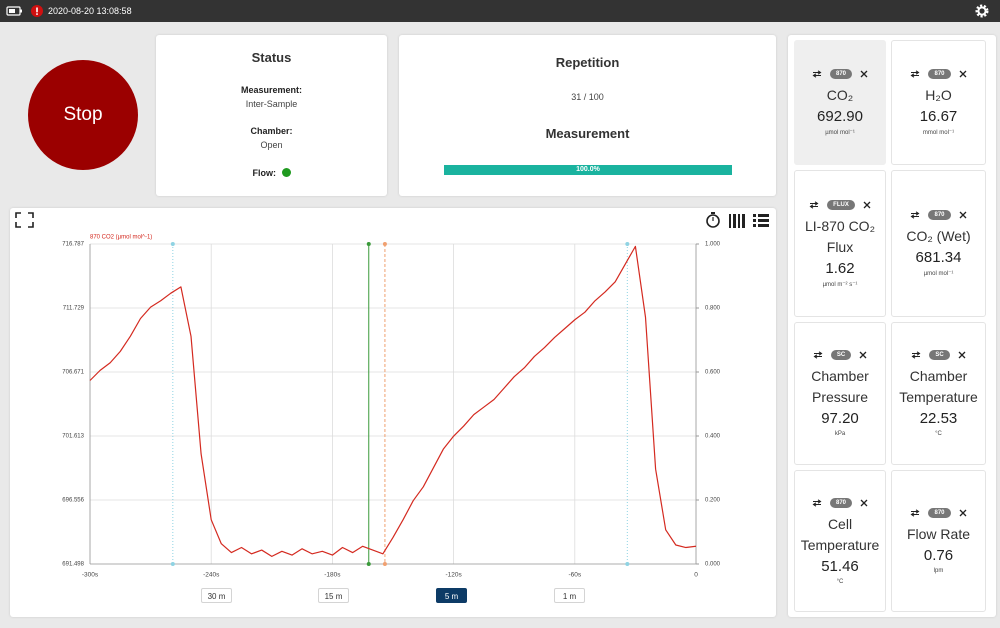  I want to click on list-icon, so click(761, 220).